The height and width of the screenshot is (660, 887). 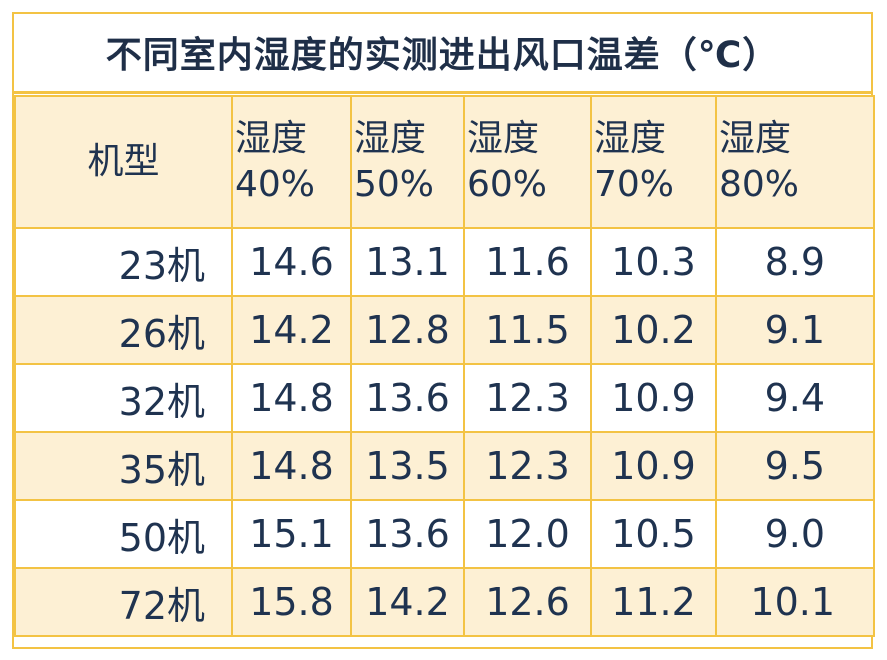 I want to click on row-model-cell: 23机, so click(x=123, y=262).